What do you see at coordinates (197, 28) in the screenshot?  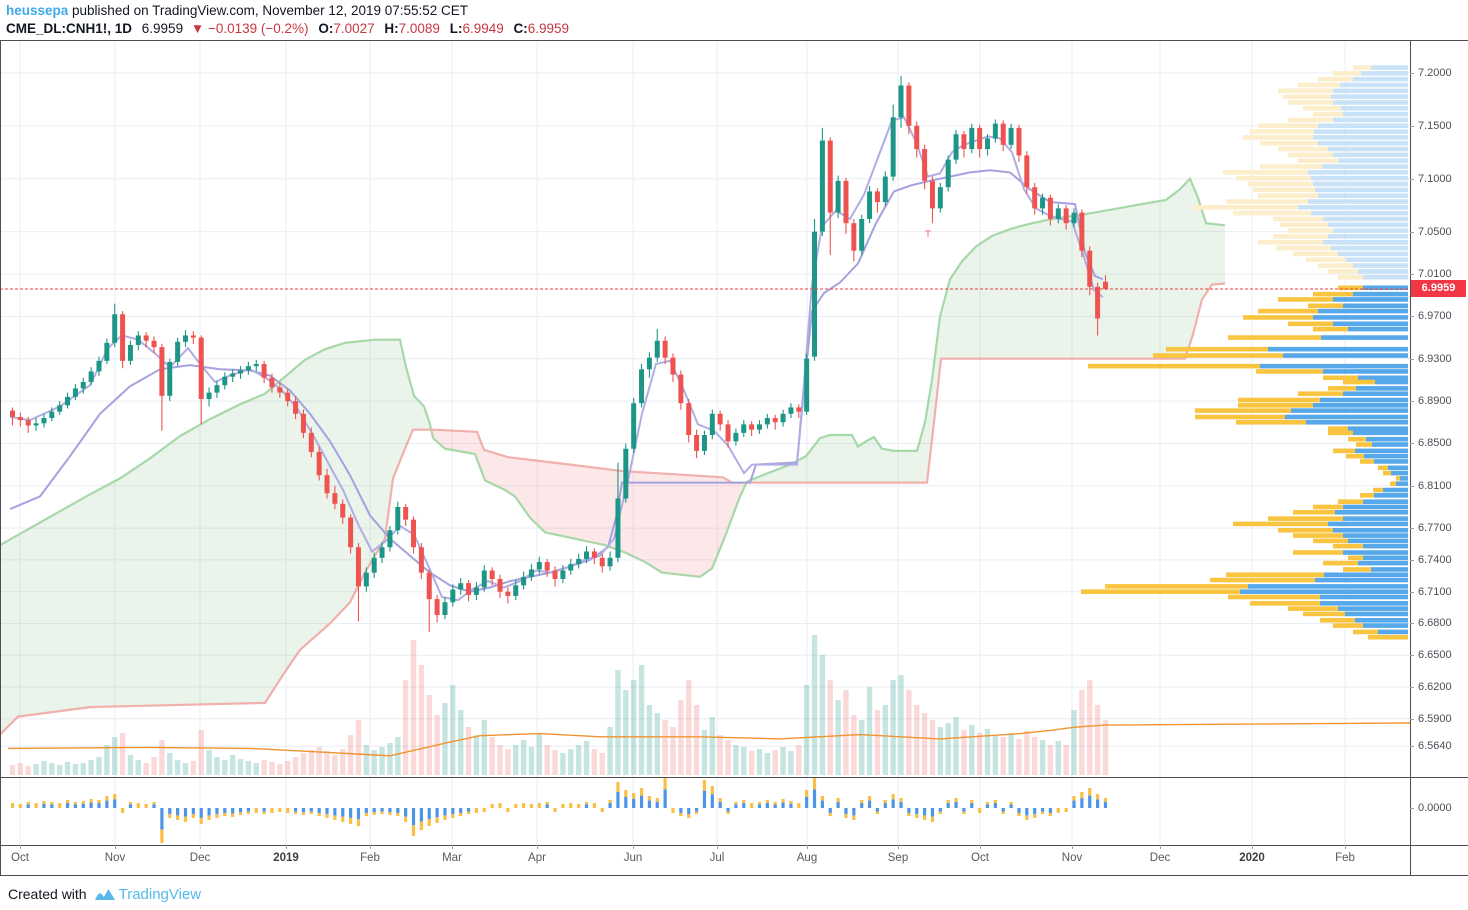 I see `down-arrow-icon: ▼` at bounding box center [197, 28].